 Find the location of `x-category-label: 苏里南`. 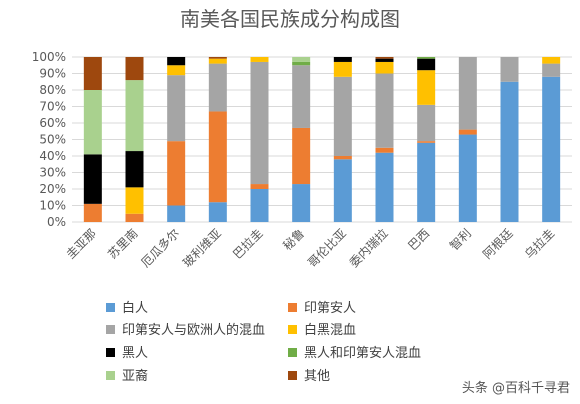

x-category-label: 苏里南 is located at coordinates (123, 244).